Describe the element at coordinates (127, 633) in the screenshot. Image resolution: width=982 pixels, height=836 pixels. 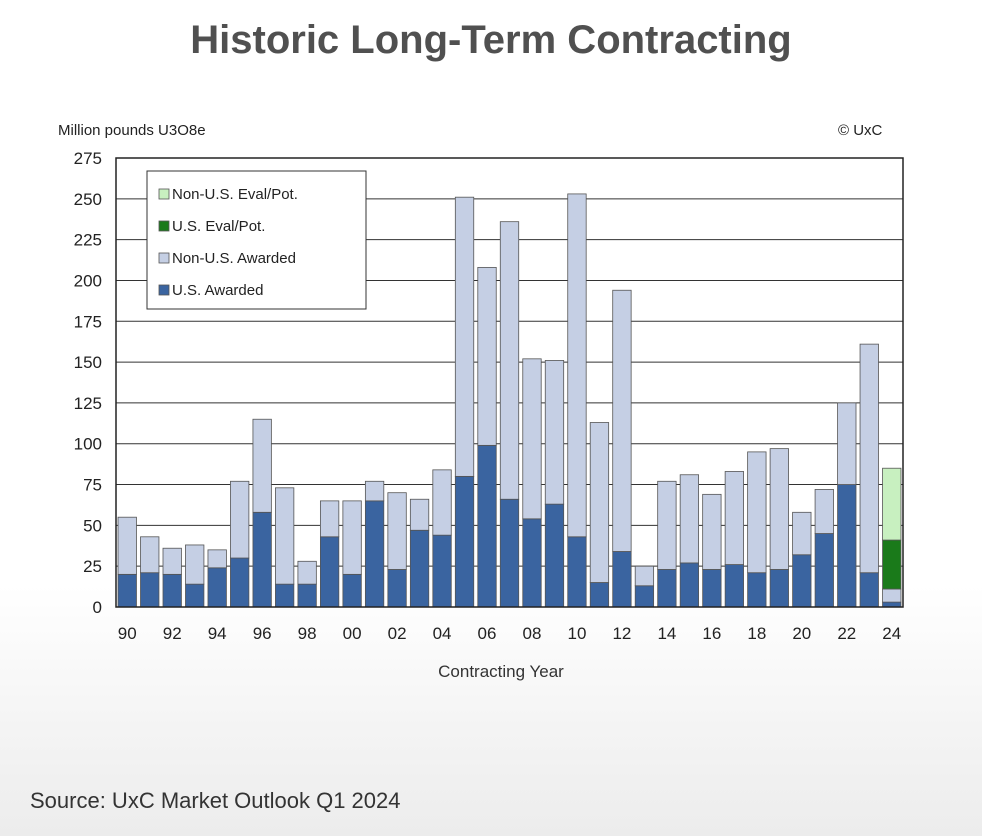
I see `x-tick-label: 90` at that location.